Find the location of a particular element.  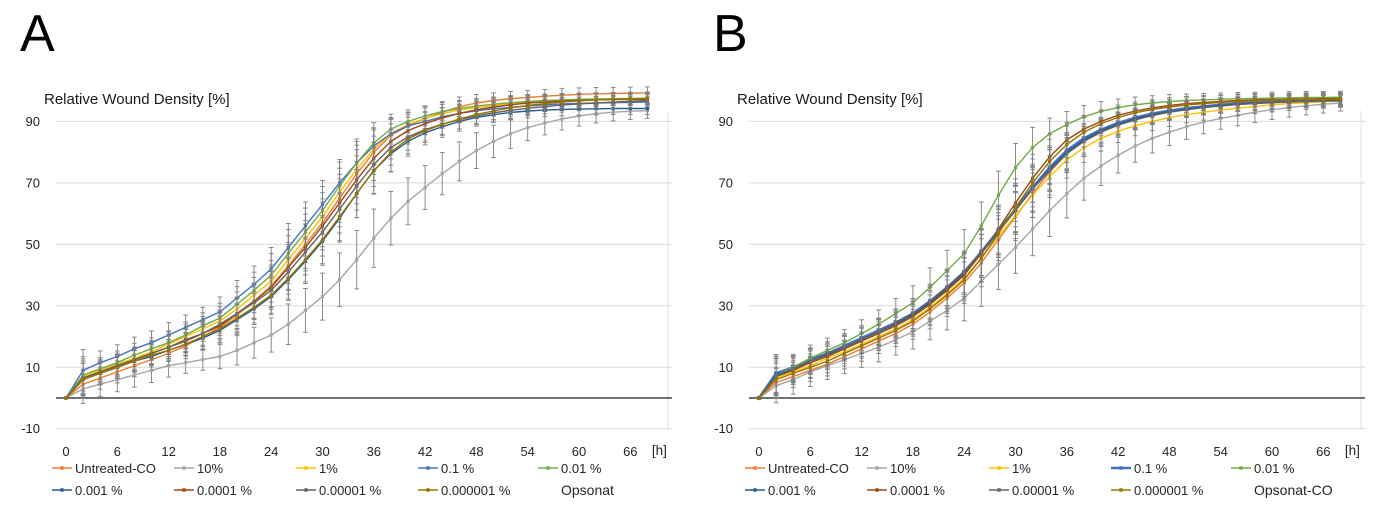

legend-item-opsonat: Opsonat is located at coordinates (576, 490).